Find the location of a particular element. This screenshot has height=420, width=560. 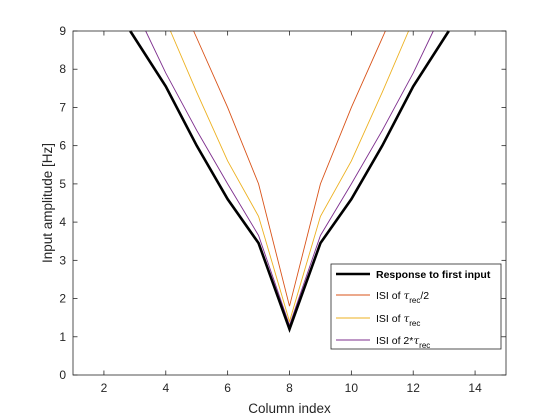

y-tick-label: 1 is located at coordinates (62, 337).